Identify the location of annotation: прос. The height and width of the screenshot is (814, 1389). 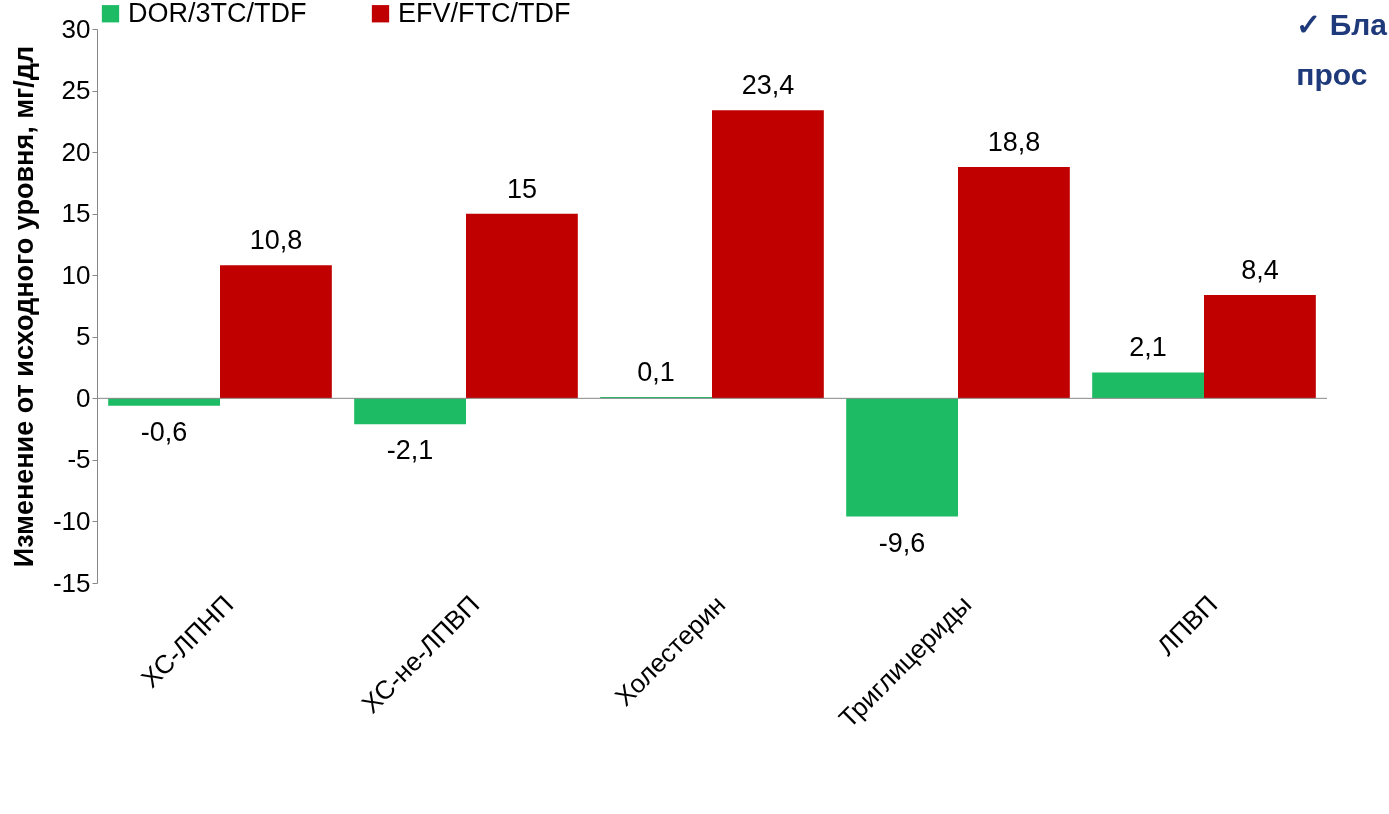
(1332, 75).